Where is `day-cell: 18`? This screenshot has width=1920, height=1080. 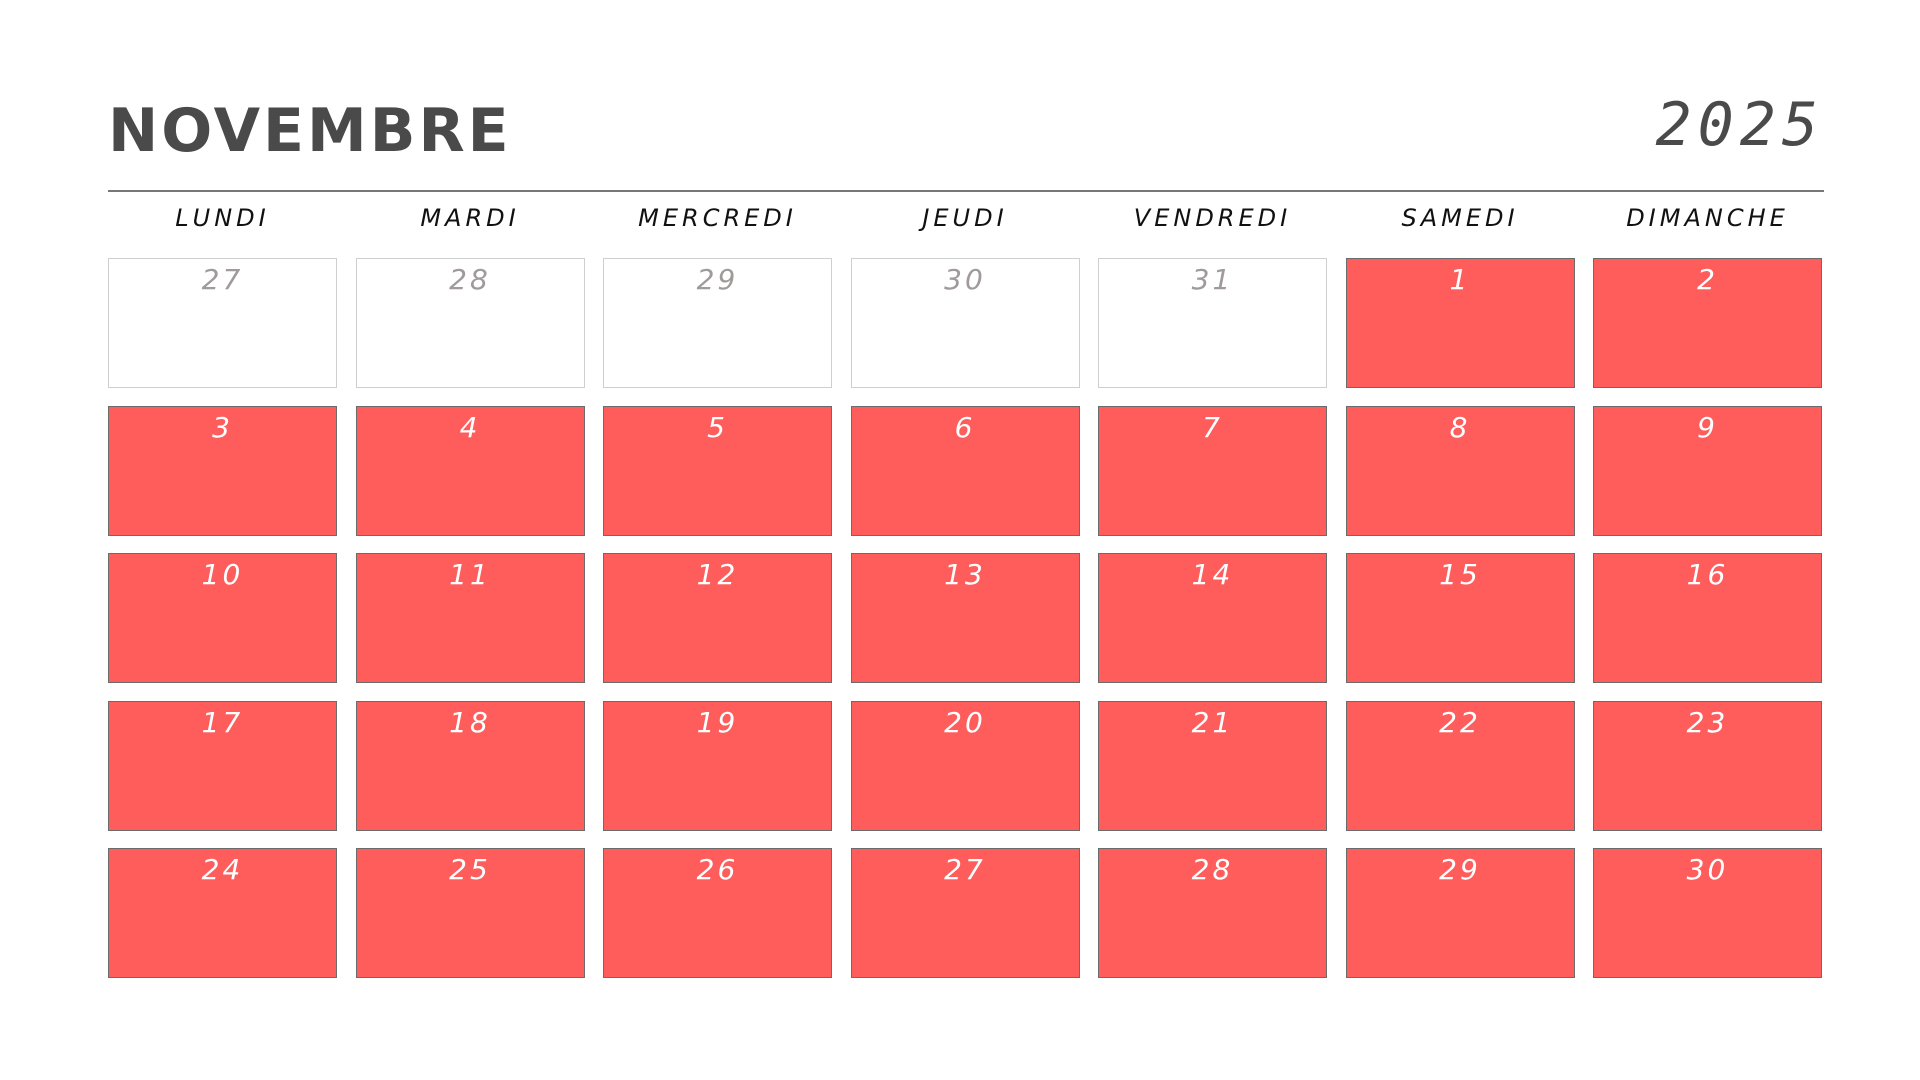 day-cell: 18 is located at coordinates (470, 765).